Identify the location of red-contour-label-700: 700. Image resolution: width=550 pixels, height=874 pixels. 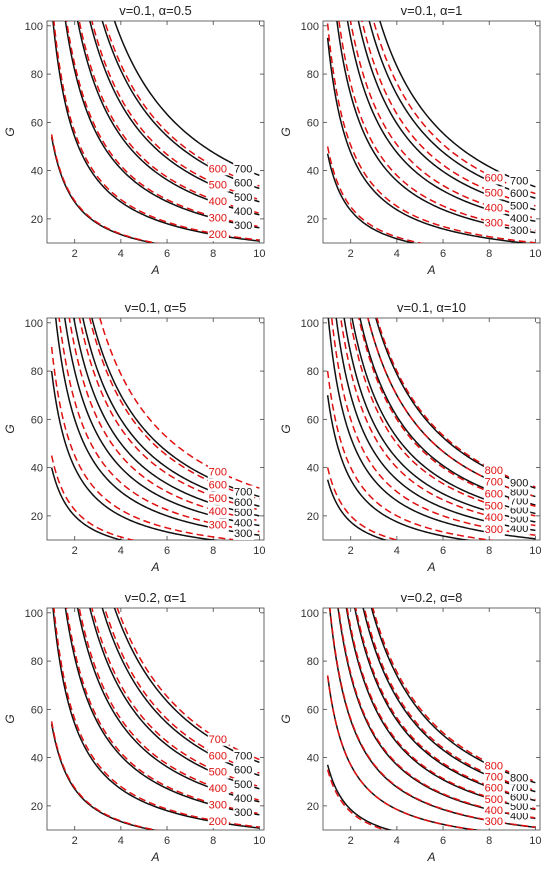
(494, 777).